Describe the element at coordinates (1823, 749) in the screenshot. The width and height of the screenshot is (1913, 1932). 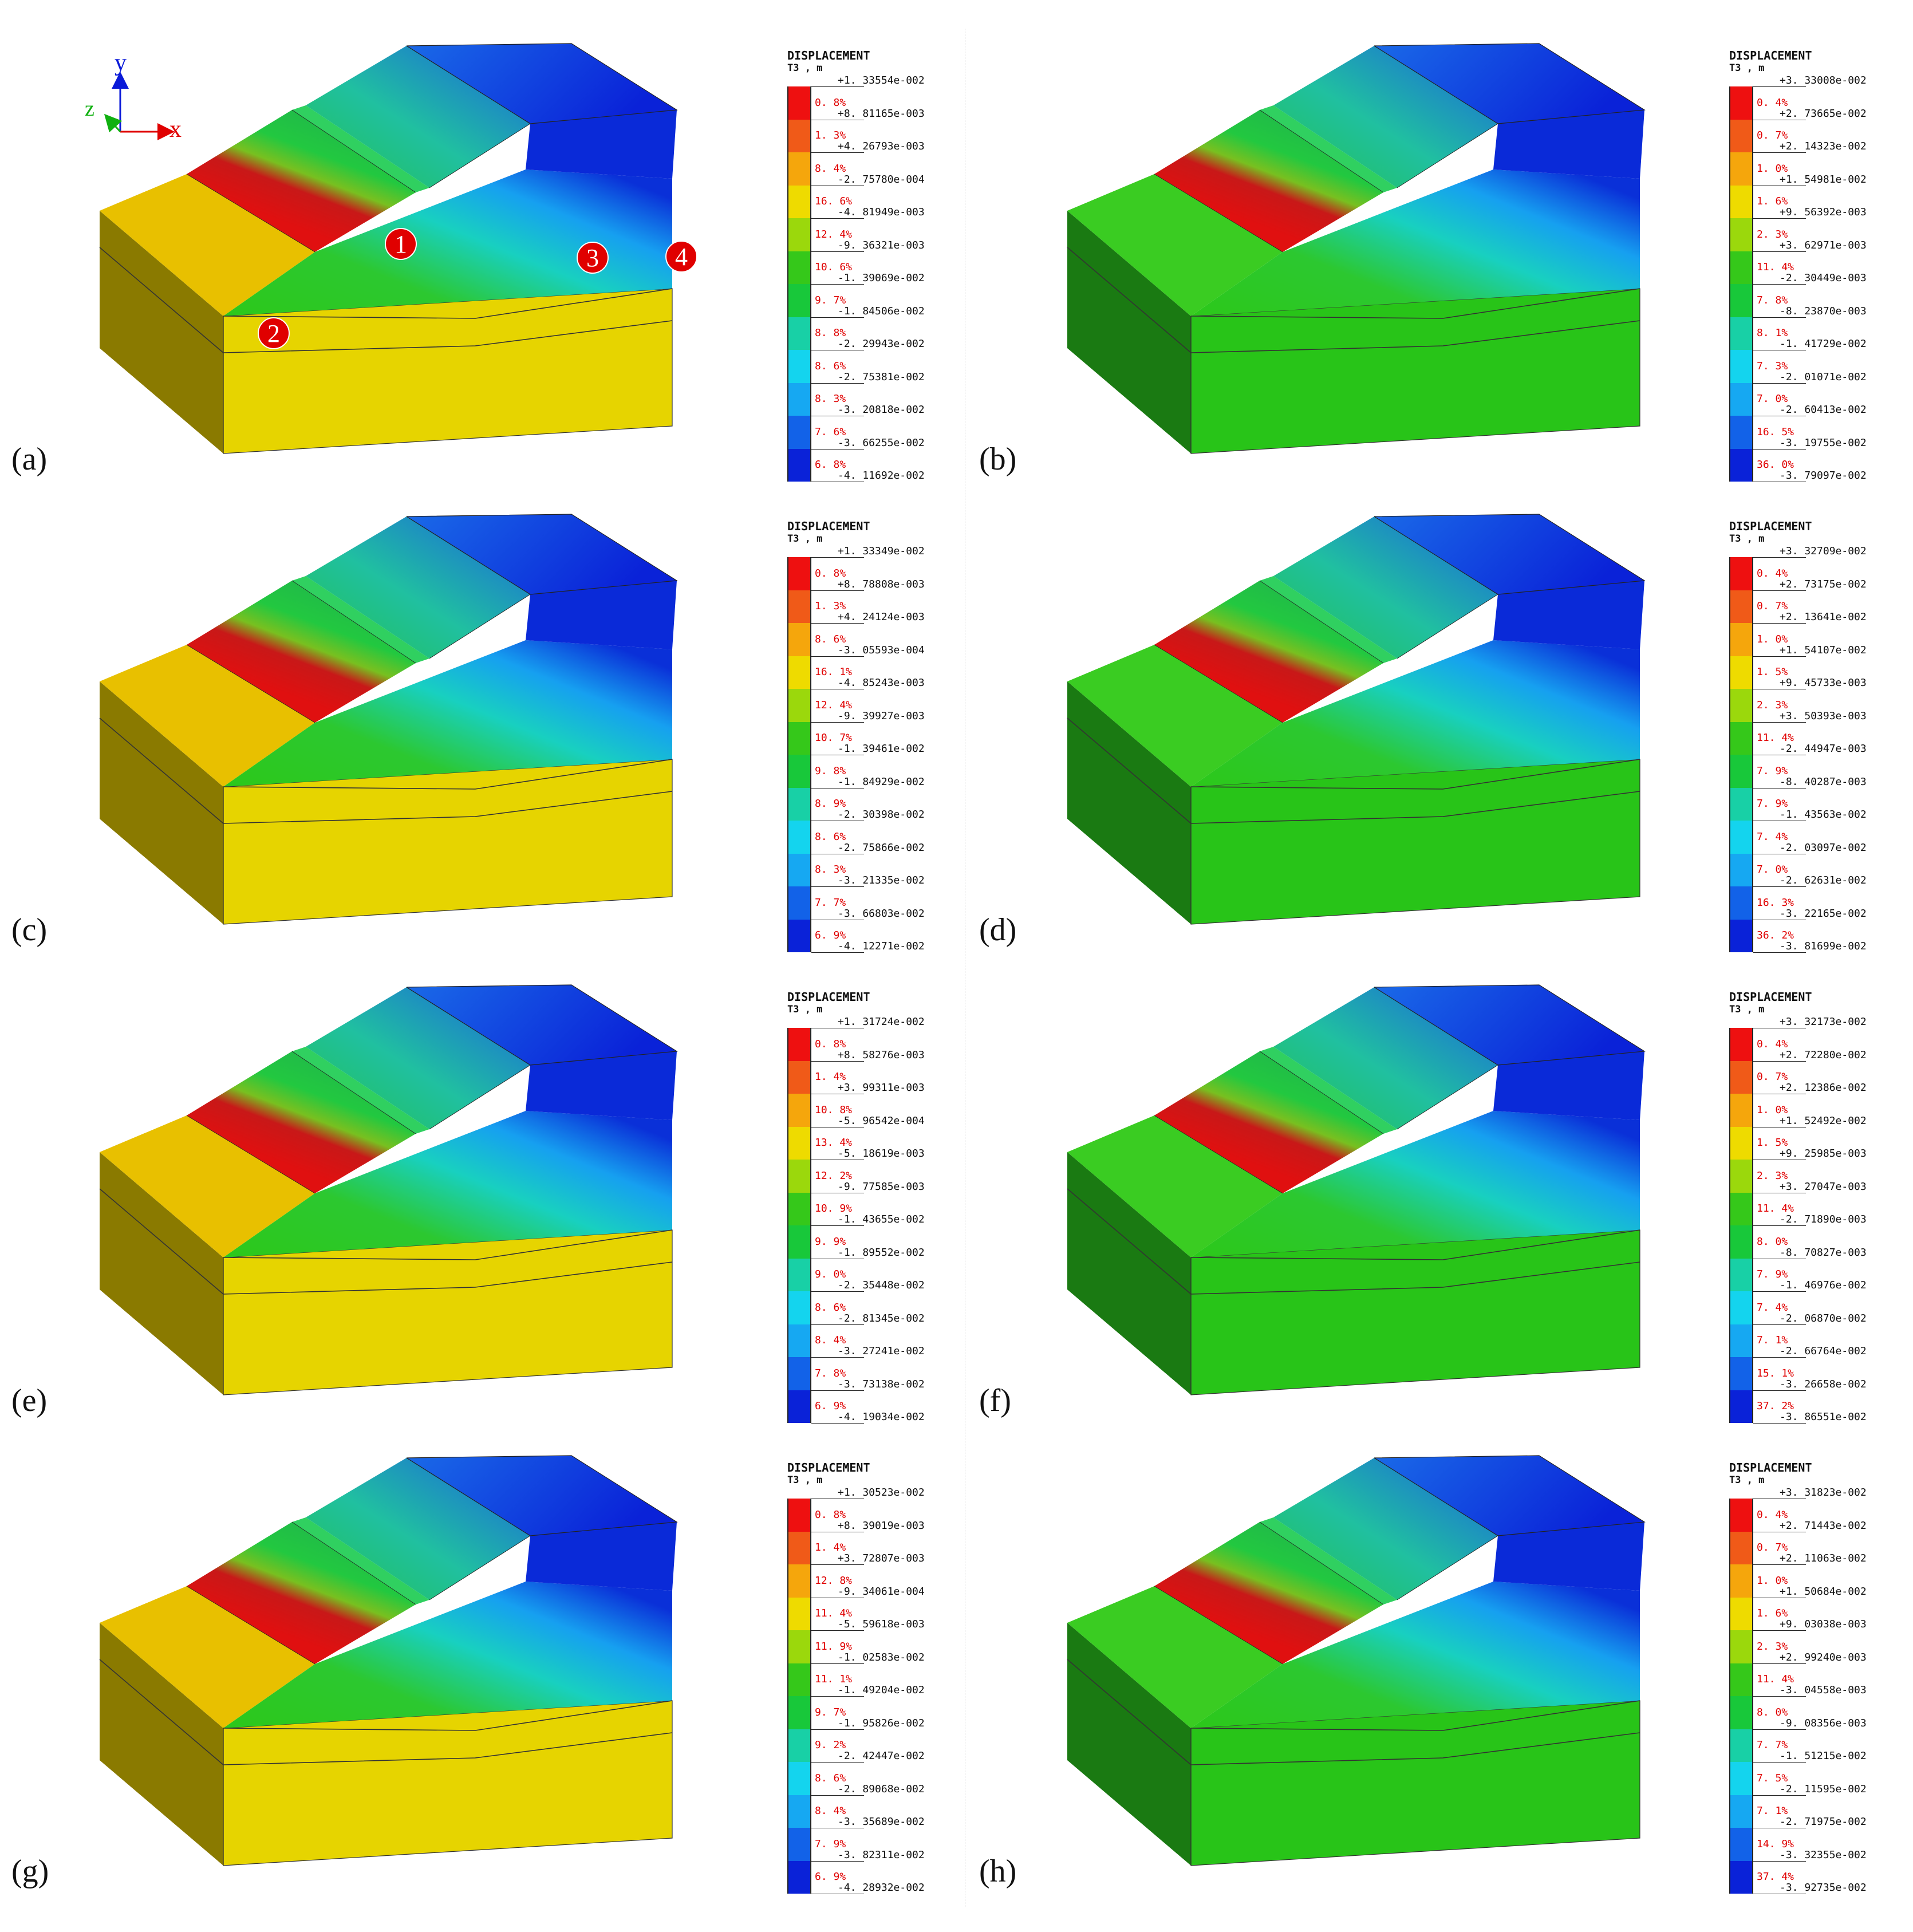
I see `legend-value: -2. 44947e-003` at that location.